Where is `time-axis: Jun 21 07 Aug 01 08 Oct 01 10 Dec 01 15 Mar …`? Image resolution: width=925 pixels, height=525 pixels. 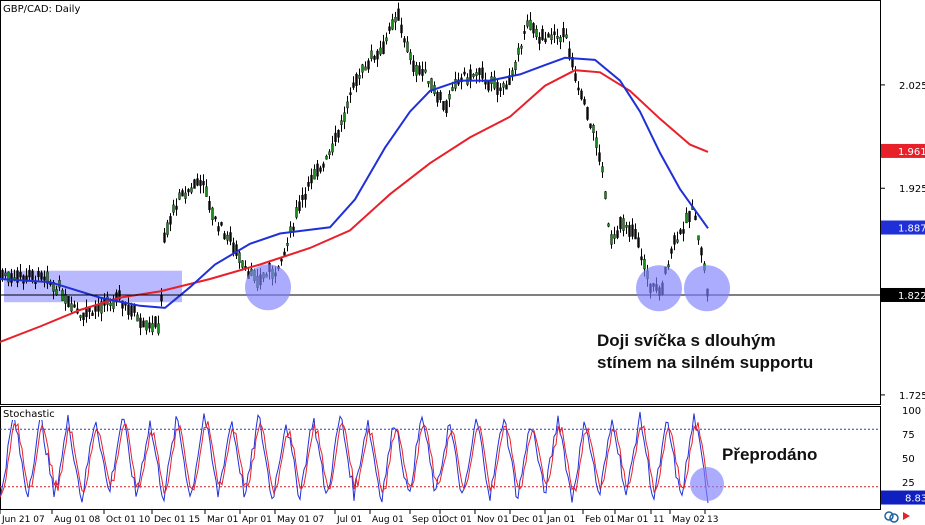 time-axis: Jun 21 07 Aug 01 08 Oct 01 10 Dec 01 15 Mar … is located at coordinates (359, 517).